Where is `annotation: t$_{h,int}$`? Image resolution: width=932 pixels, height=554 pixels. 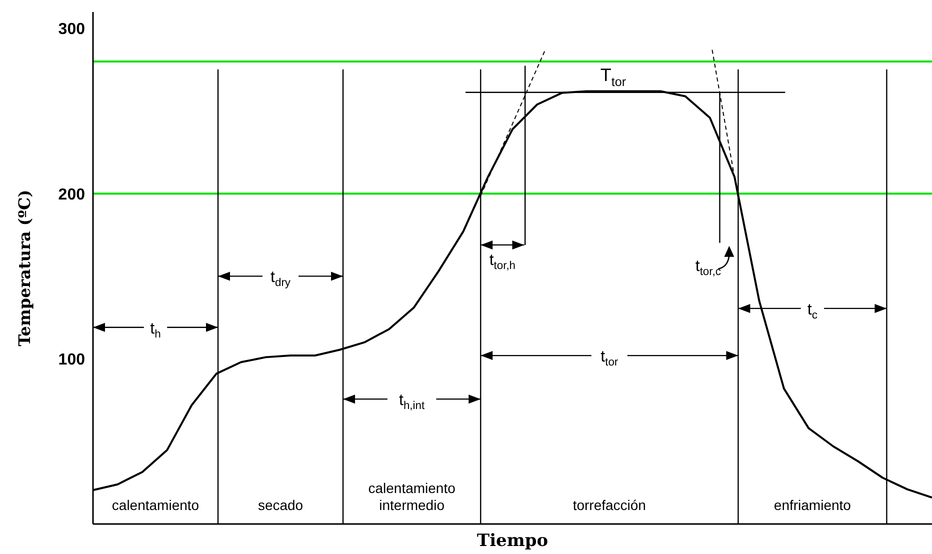 annotation: t$_{h,int}$ is located at coordinates (412, 402).